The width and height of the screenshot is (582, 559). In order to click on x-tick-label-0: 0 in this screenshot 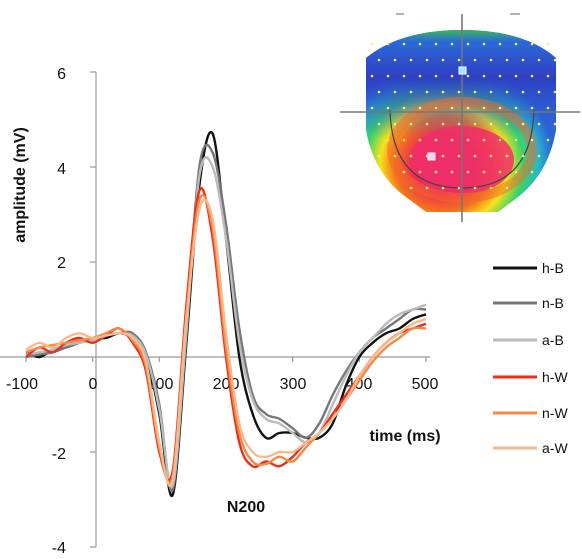, I will do `click(93, 384)`.